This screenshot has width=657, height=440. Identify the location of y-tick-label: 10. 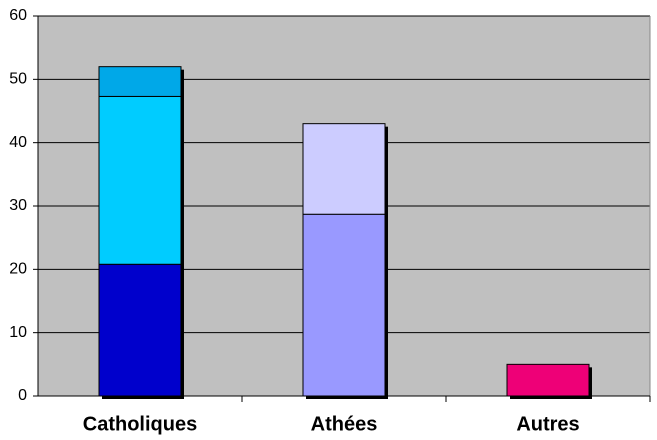
(18, 332).